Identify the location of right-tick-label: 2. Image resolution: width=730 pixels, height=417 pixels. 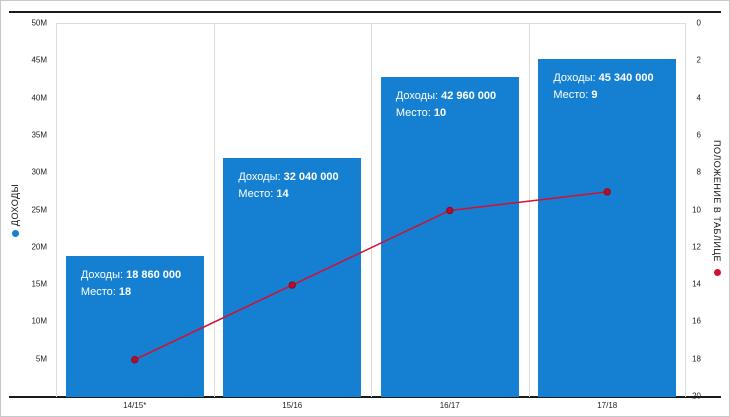
(698, 60).